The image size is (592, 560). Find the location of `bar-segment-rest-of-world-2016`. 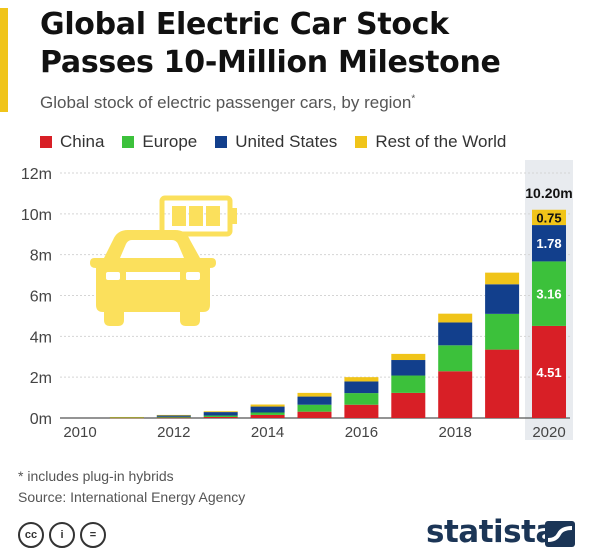

bar-segment-rest-of-world-2016 is located at coordinates (361, 379).